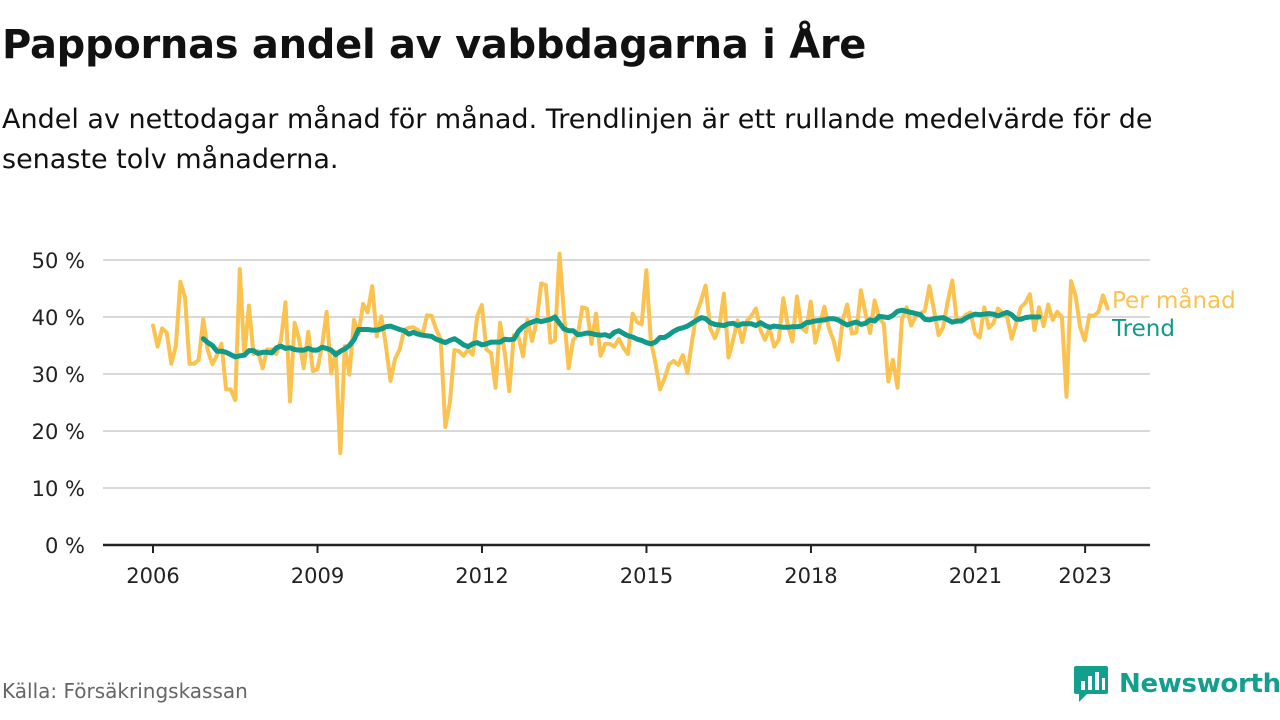 The width and height of the screenshot is (1280, 720). What do you see at coordinates (1091, 684) in the screenshot?
I see `bar-chart-speech-icon` at bounding box center [1091, 684].